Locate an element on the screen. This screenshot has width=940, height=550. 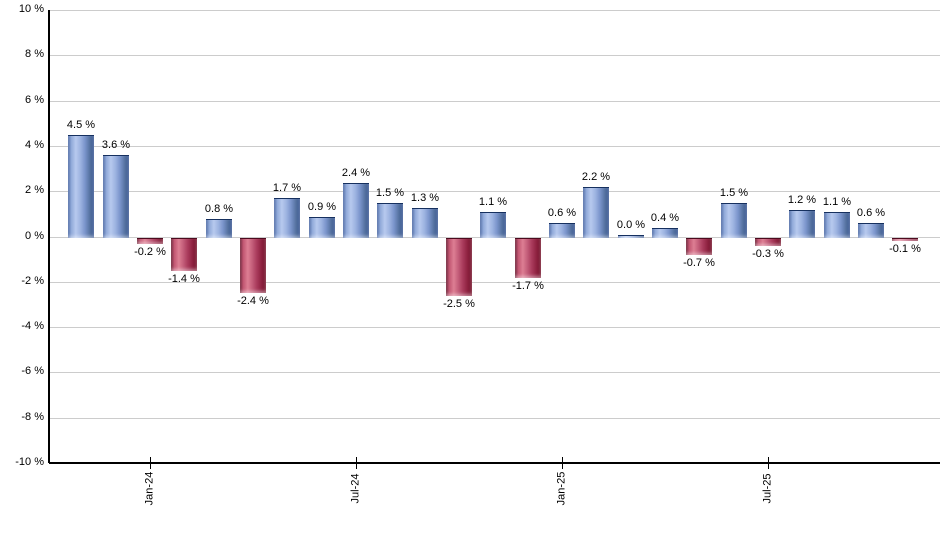
bar-value-label: 1.3 % is located at coordinates (425, 198).